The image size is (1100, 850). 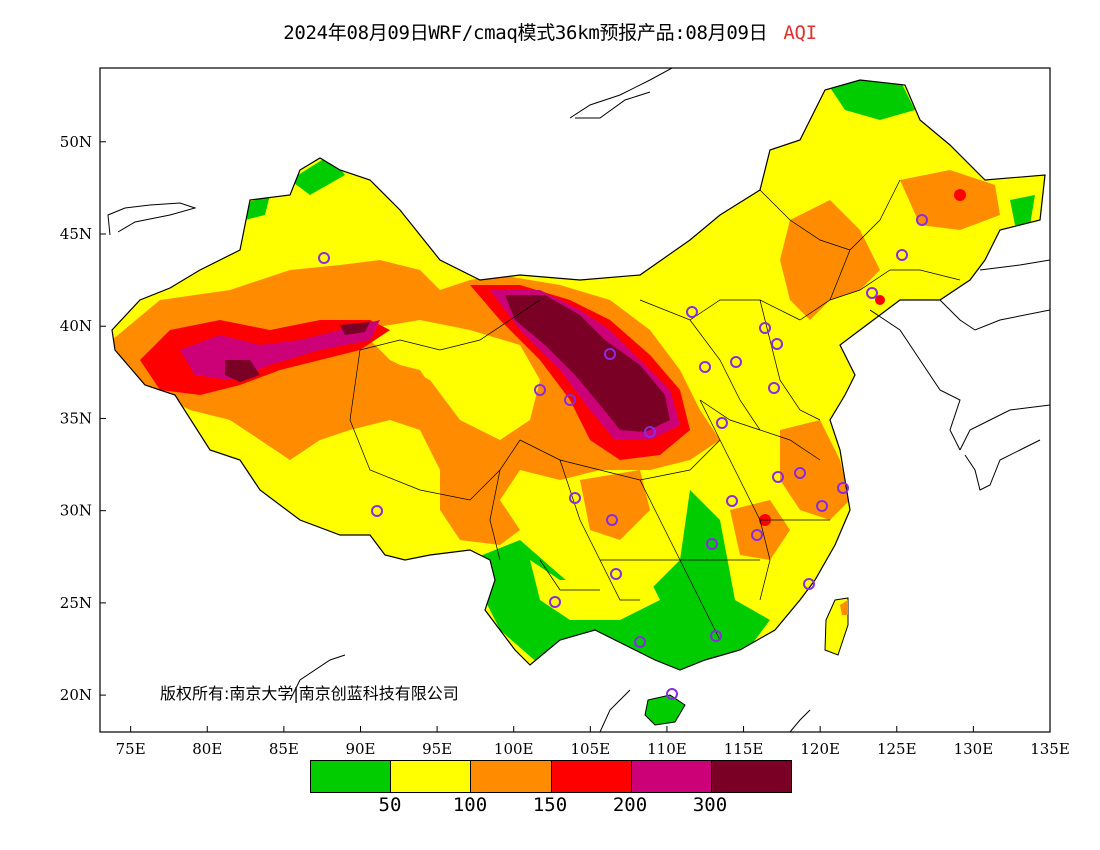 What do you see at coordinates (437, 749) in the screenshot?
I see `lon-tick-label: 95E` at bounding box center [437, 749].